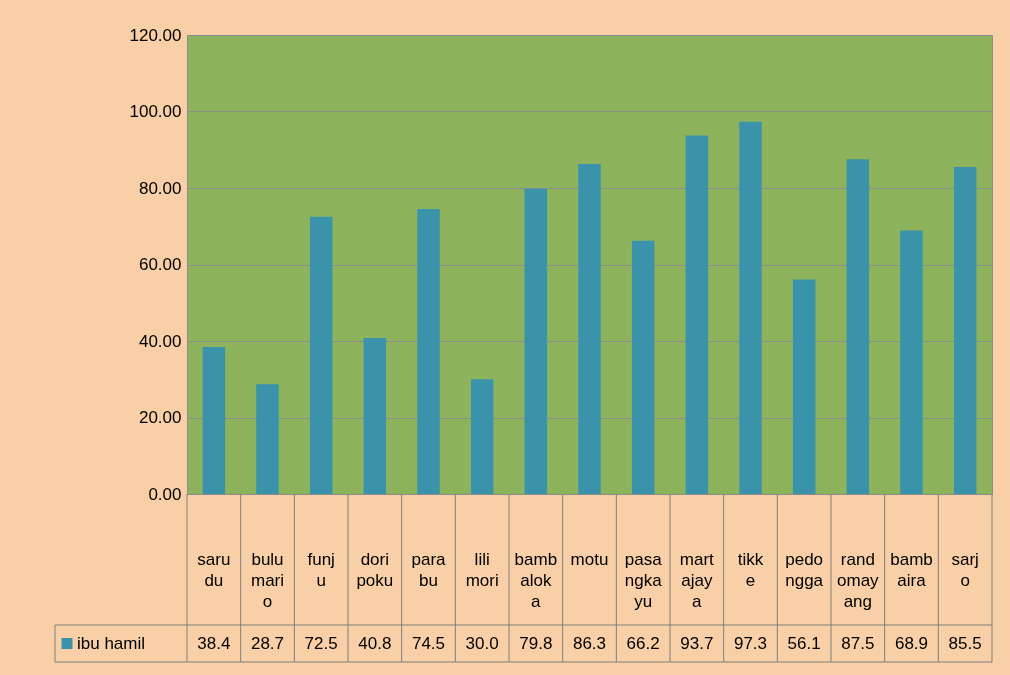 Image resolution: width=1010 pixels, height=675 pixels. Describe the element at coordinates (155, 35) in the screenshot. I see `y-tick-label: 120.00` at that location.